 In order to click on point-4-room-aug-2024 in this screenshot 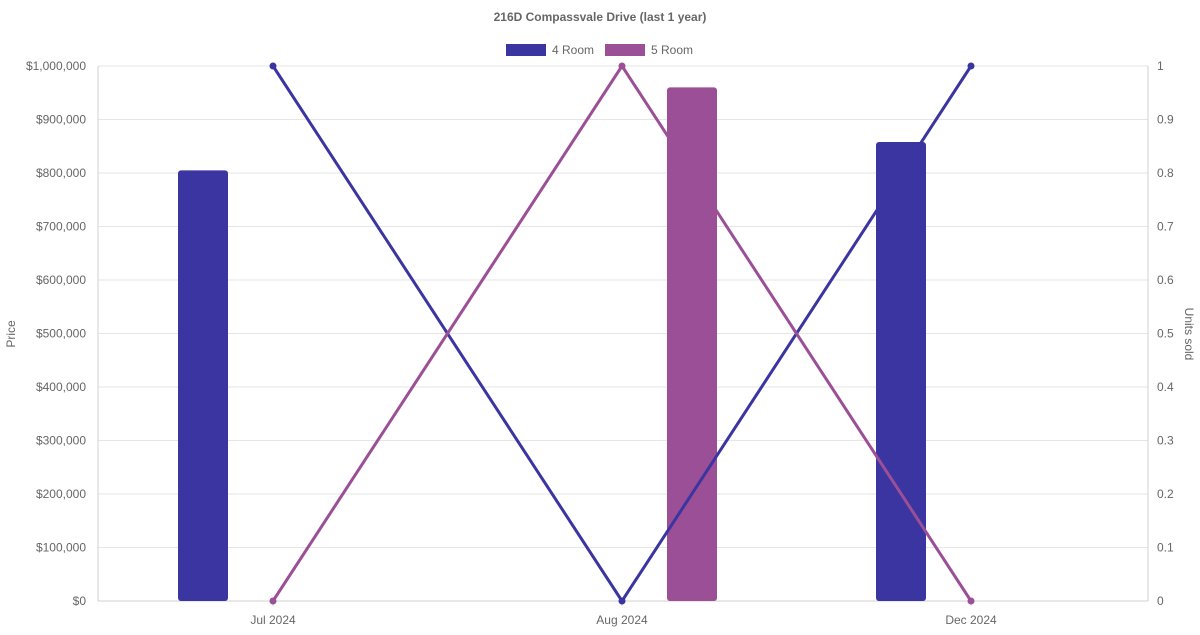, I will do `click(622, 601)`.